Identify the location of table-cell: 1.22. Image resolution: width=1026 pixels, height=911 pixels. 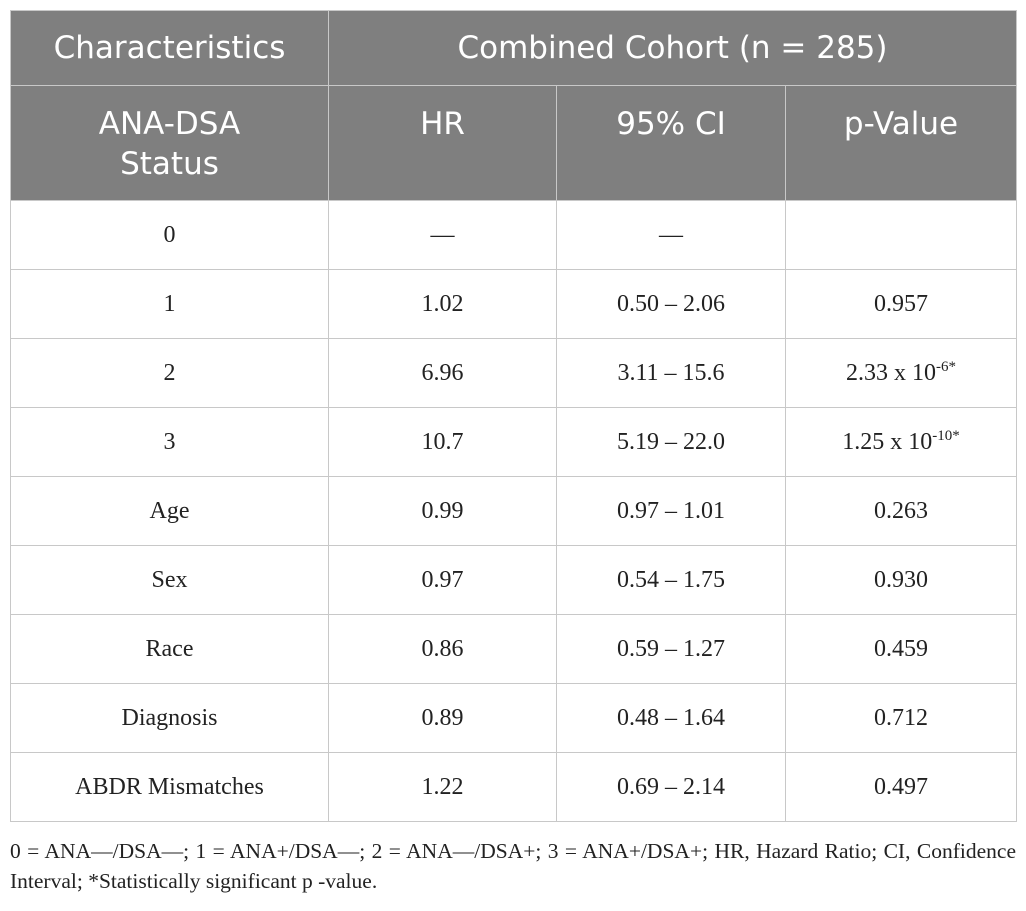
(442, 787).